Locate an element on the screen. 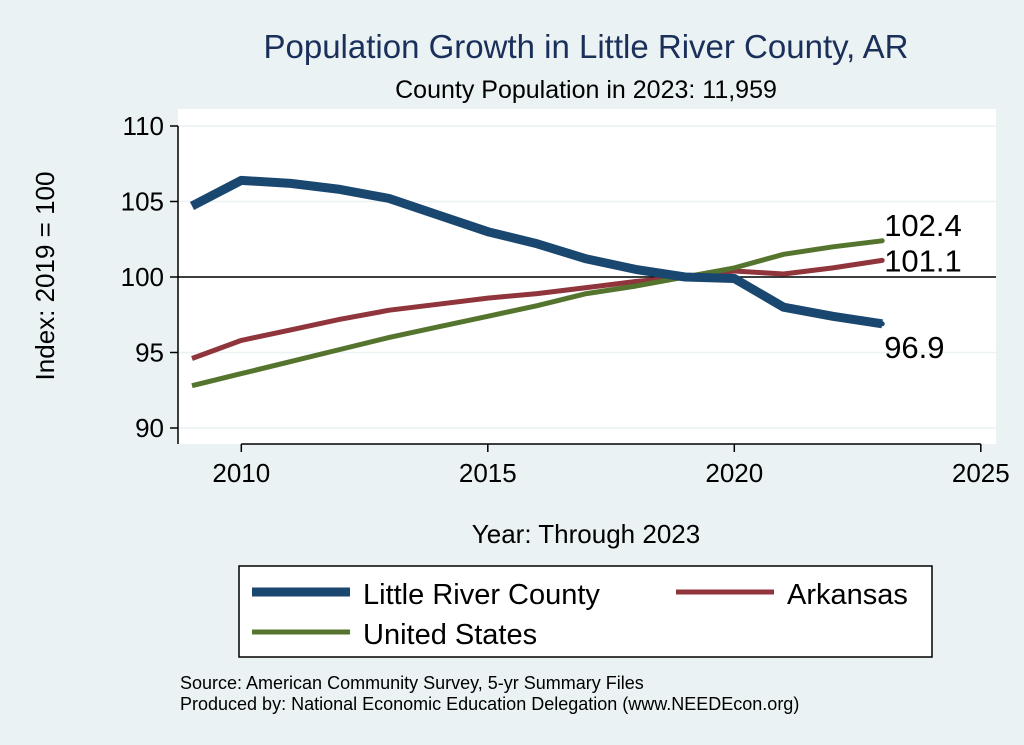 This screenshot has width=1024, height=745. y-axis-title: Index: 2019 = 100 is located at coordinates (45, 276).